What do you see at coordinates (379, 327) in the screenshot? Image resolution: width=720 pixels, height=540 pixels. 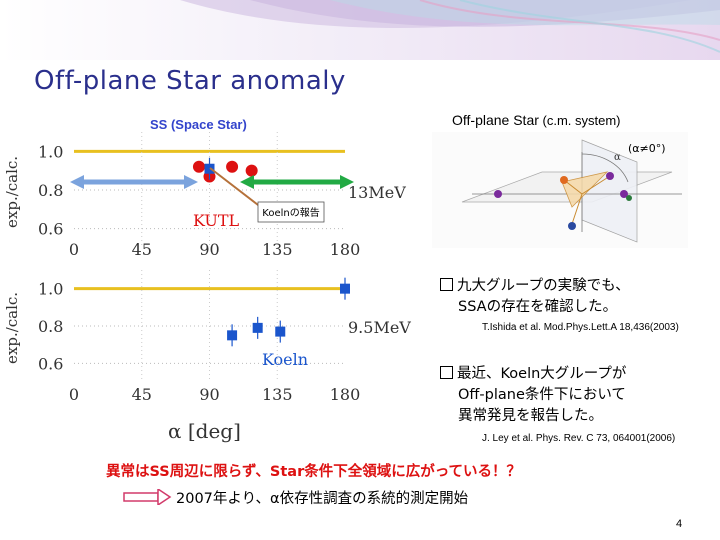 I see `energy-label: 9.5MeV` at bounding box center [379, 327].